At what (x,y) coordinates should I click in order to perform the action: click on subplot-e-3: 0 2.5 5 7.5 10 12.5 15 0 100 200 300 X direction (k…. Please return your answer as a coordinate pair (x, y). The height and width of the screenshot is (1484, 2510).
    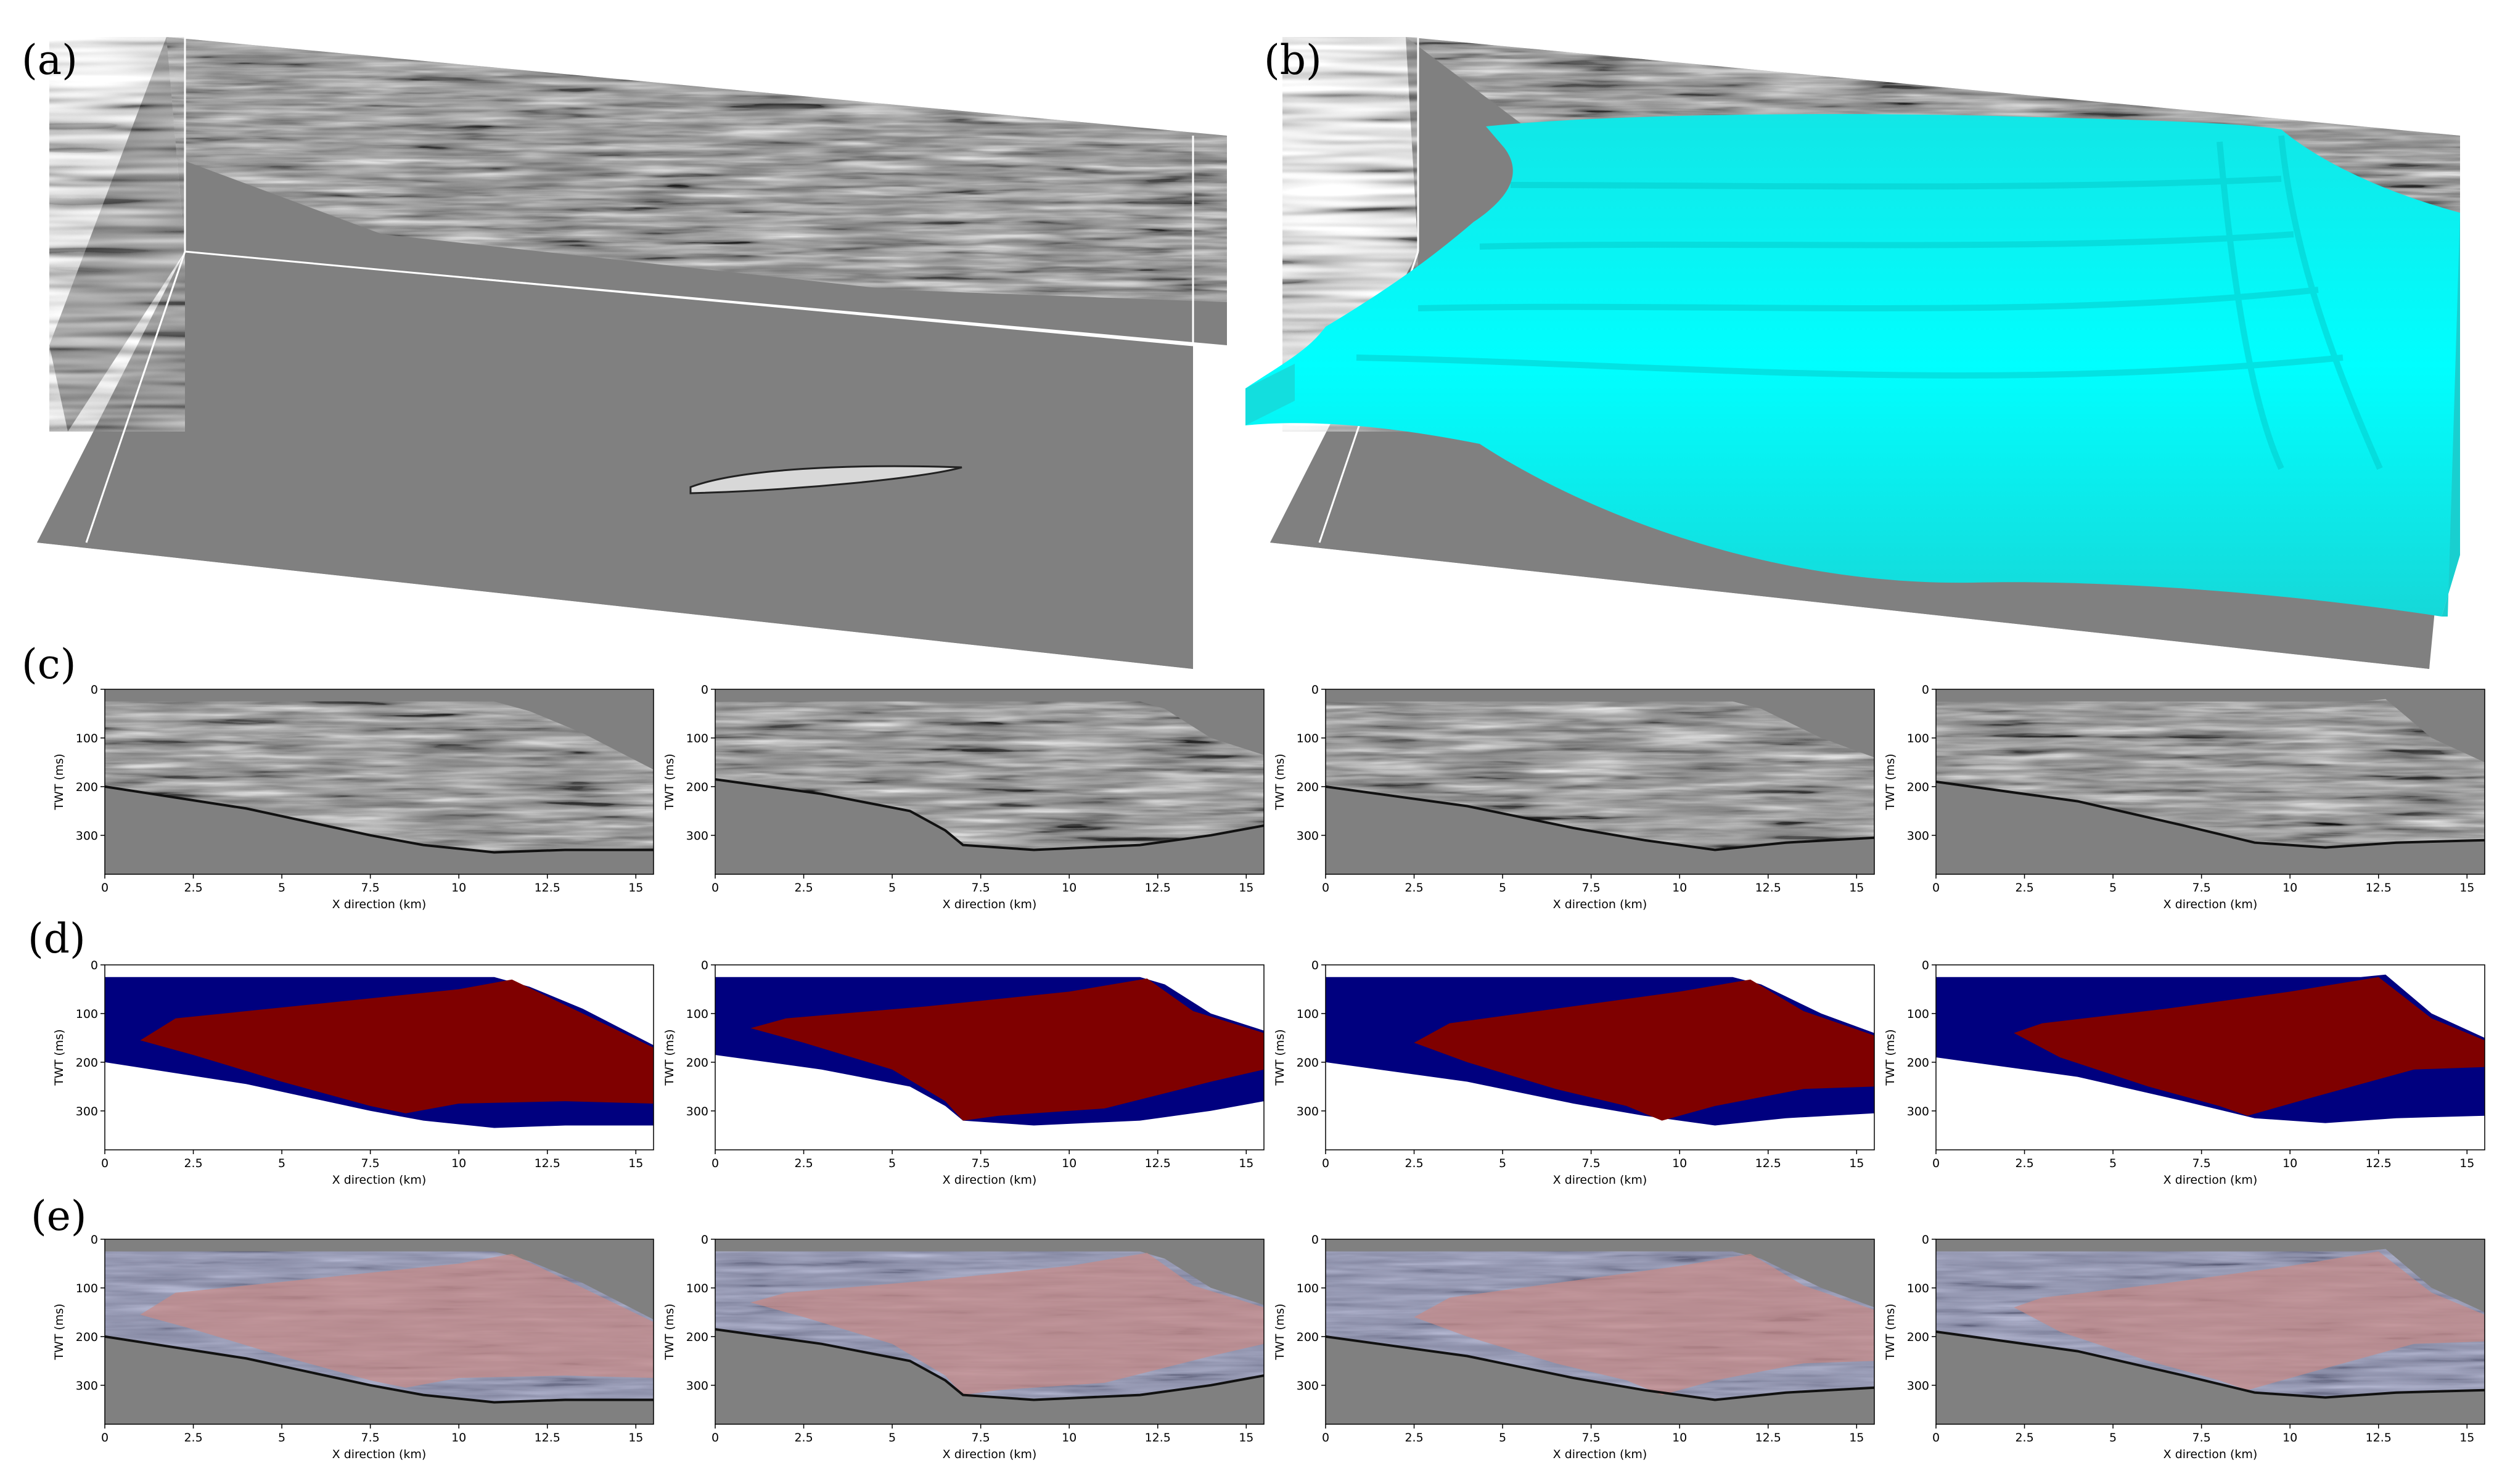
    Looking at the image, I should click on (1574, 1347).